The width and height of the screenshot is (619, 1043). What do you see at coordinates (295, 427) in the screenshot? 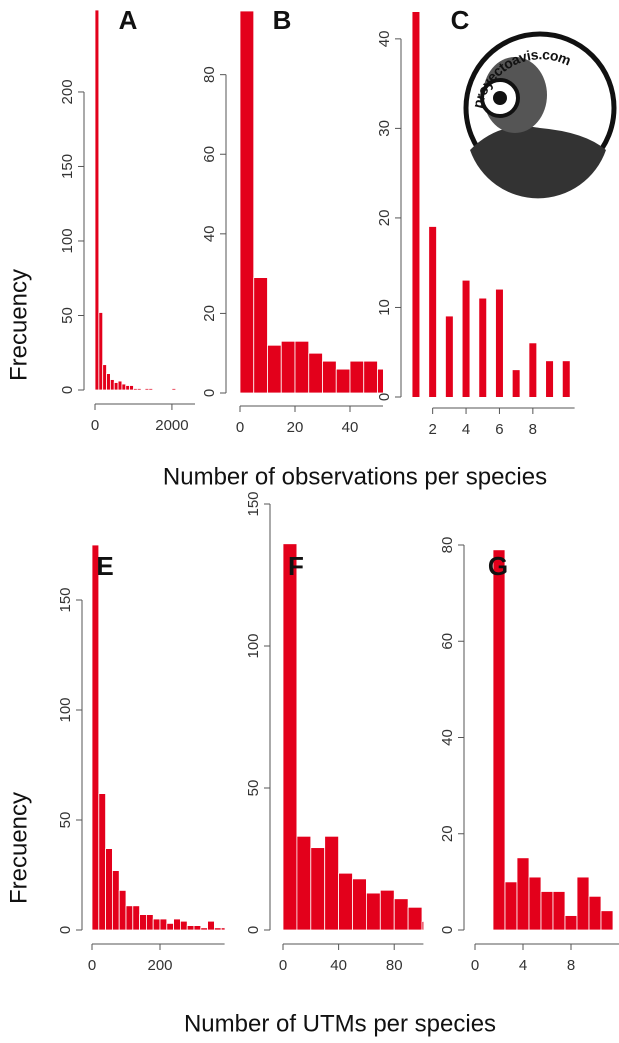
I see `x-tick-label: 20` at bounding box center [295, 427].